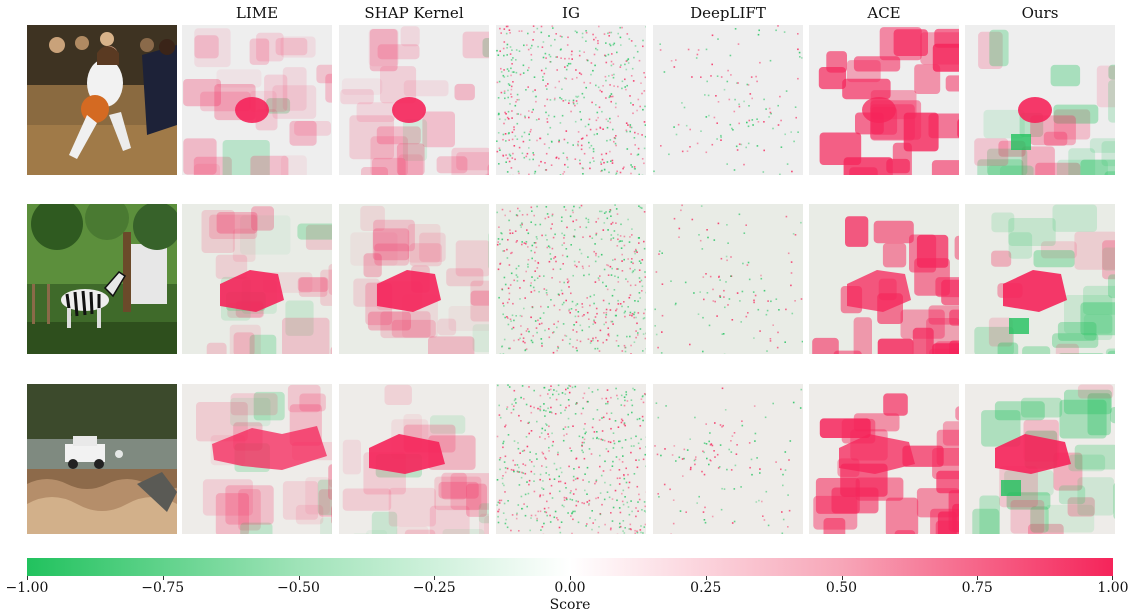  I want to click on colorbar-tick-label: 0.75, so click(977, 588).